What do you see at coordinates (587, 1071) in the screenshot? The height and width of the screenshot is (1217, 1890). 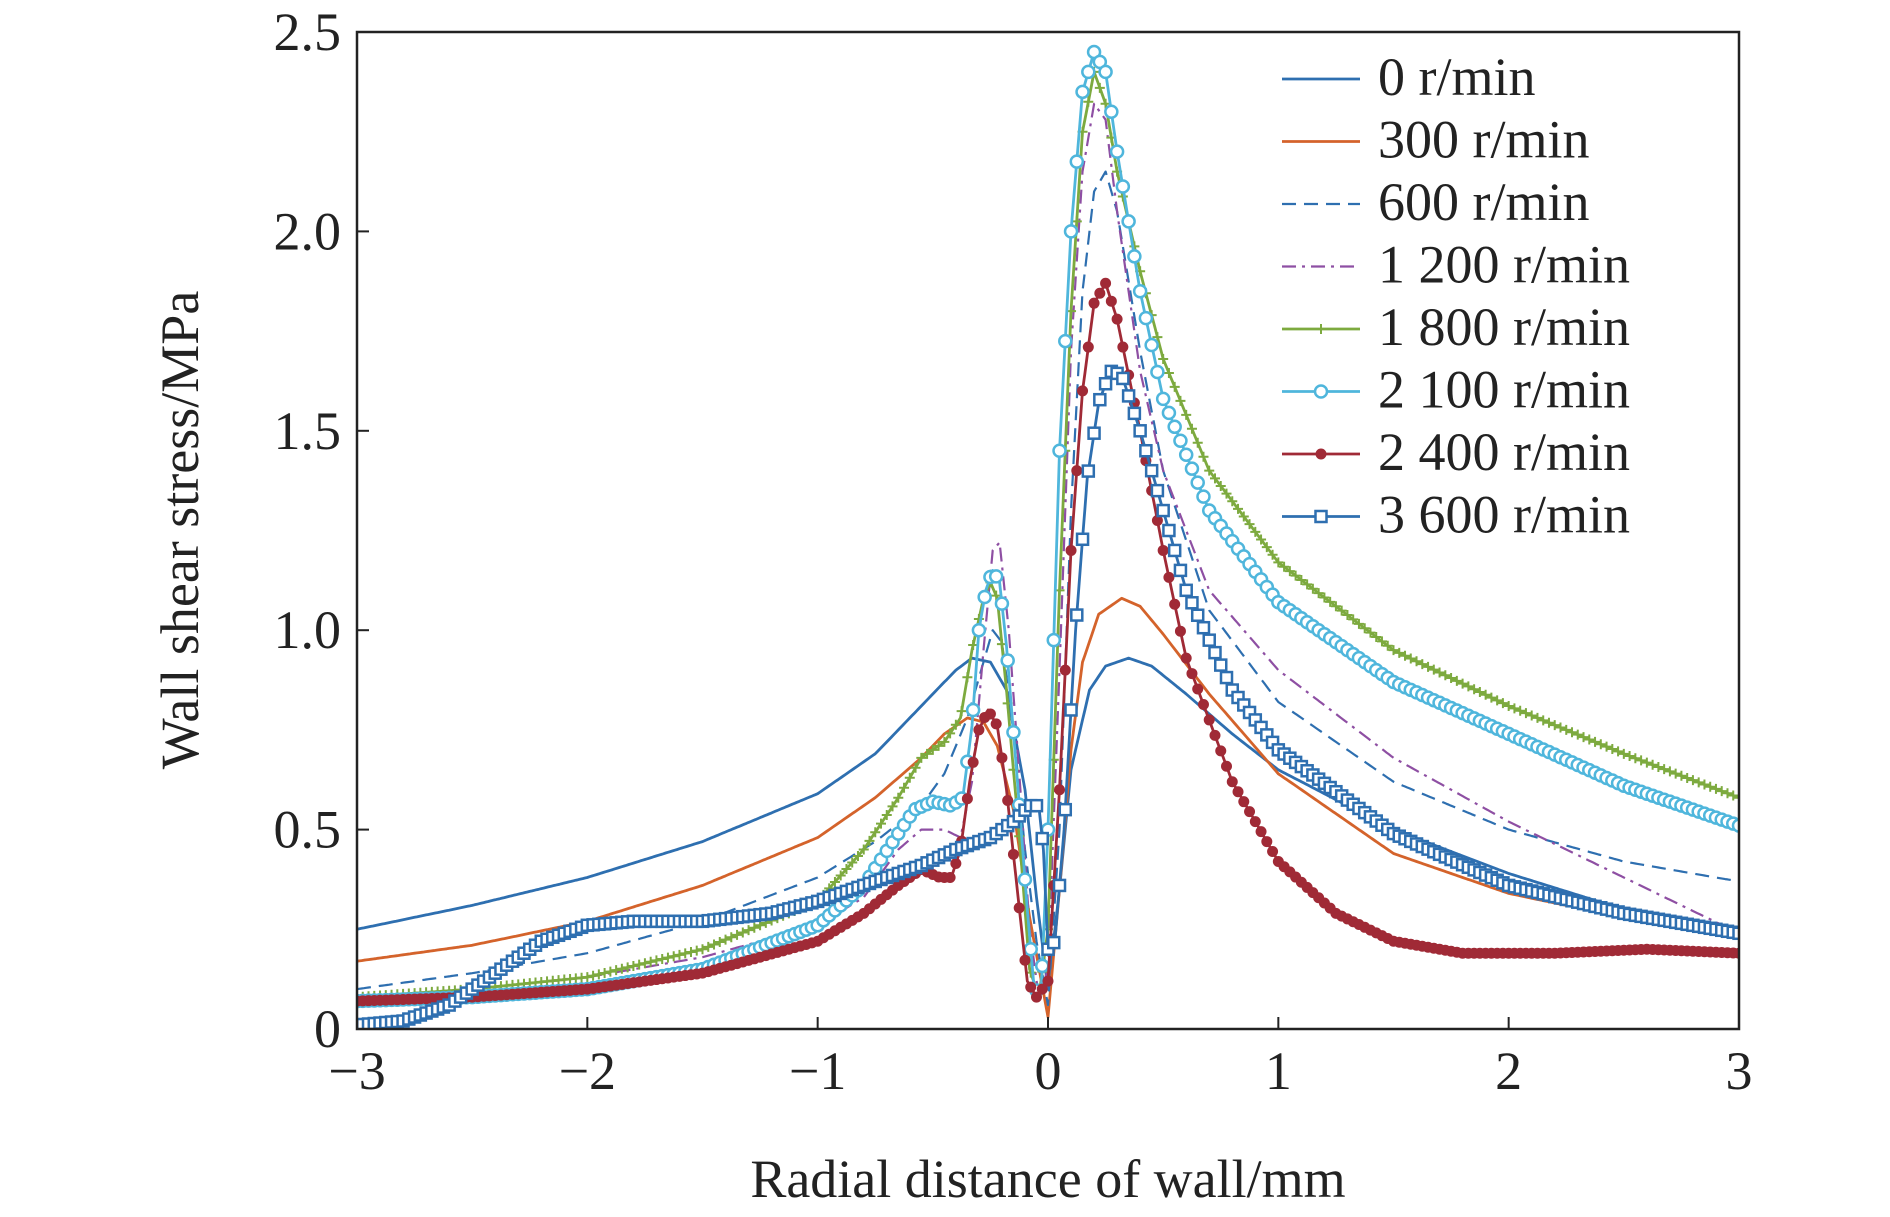 I see `x-tick-label: −2` at bounding box center [587, 1071].